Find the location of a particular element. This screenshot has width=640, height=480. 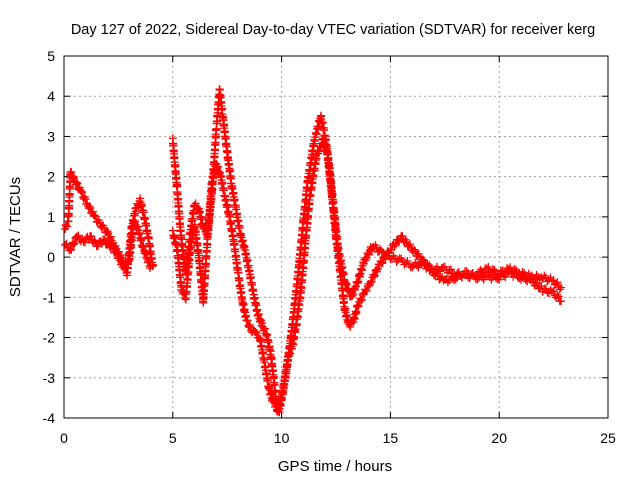

y-tick-label: -3 is located at coordinates (49, 378).